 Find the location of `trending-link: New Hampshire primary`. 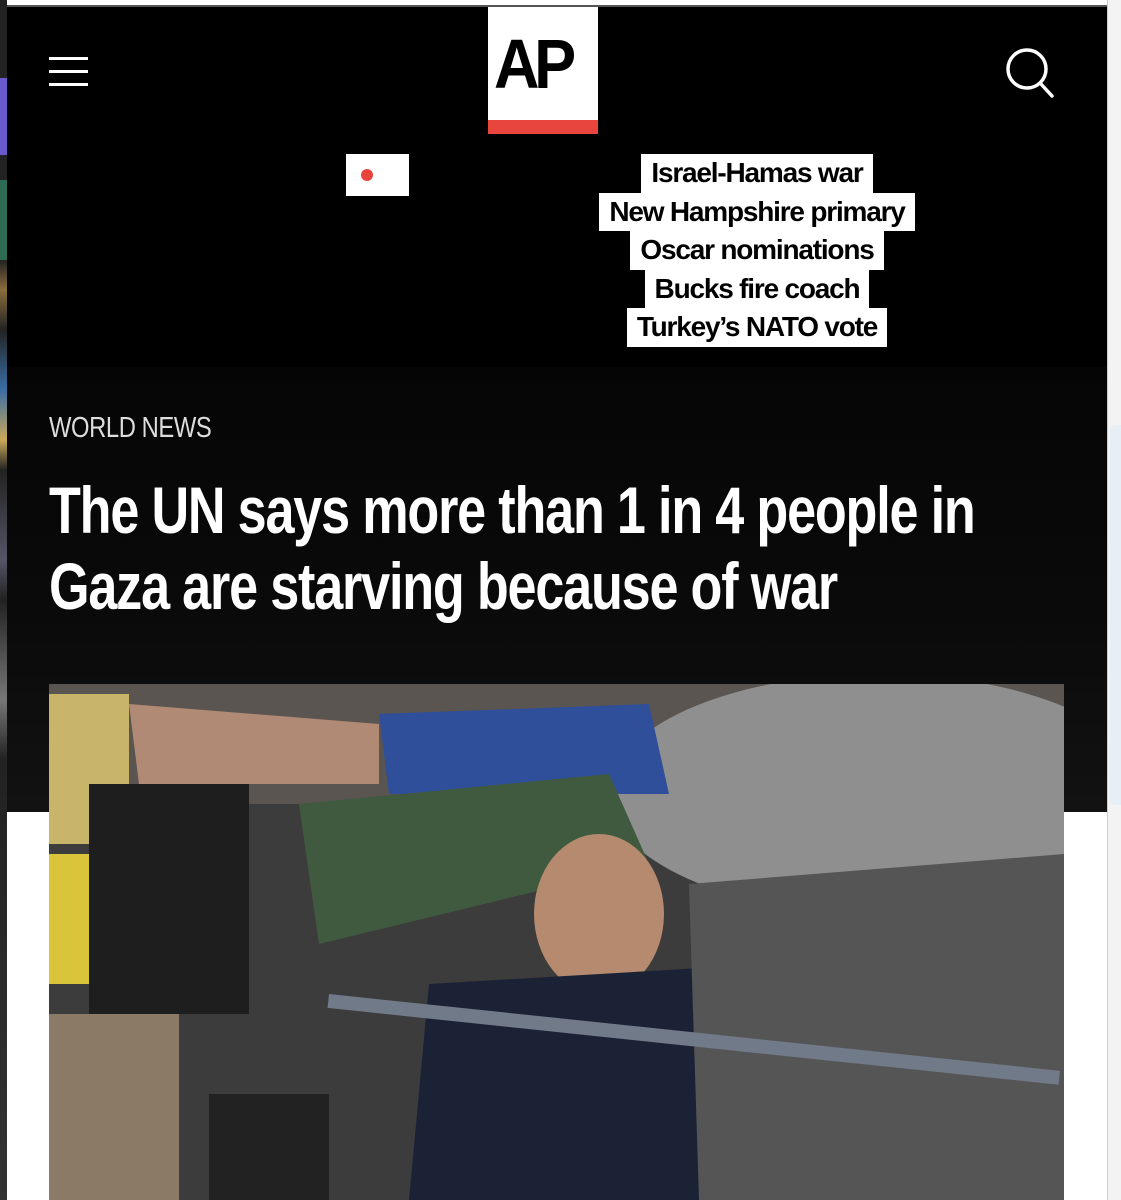

trending-link: New Hampshire primary is located at coordinates (757, 211).